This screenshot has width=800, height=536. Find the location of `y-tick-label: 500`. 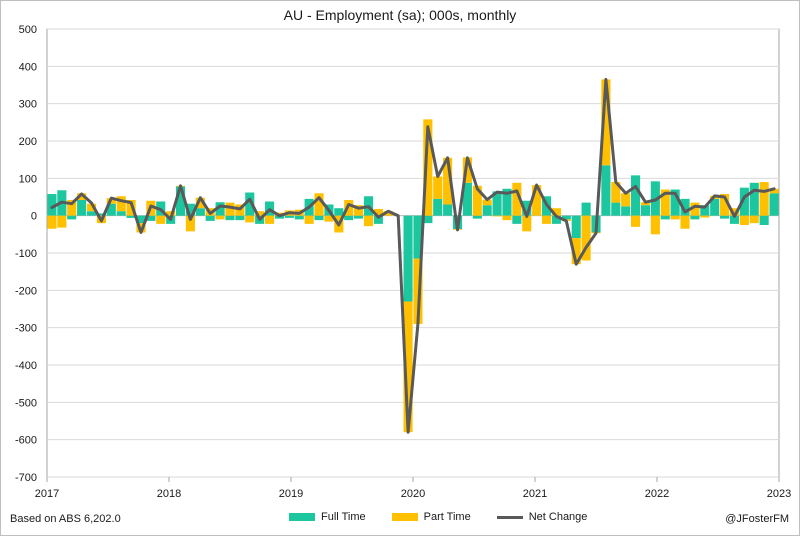

y-tick-label: 500 is located at coordinates (28, 30).